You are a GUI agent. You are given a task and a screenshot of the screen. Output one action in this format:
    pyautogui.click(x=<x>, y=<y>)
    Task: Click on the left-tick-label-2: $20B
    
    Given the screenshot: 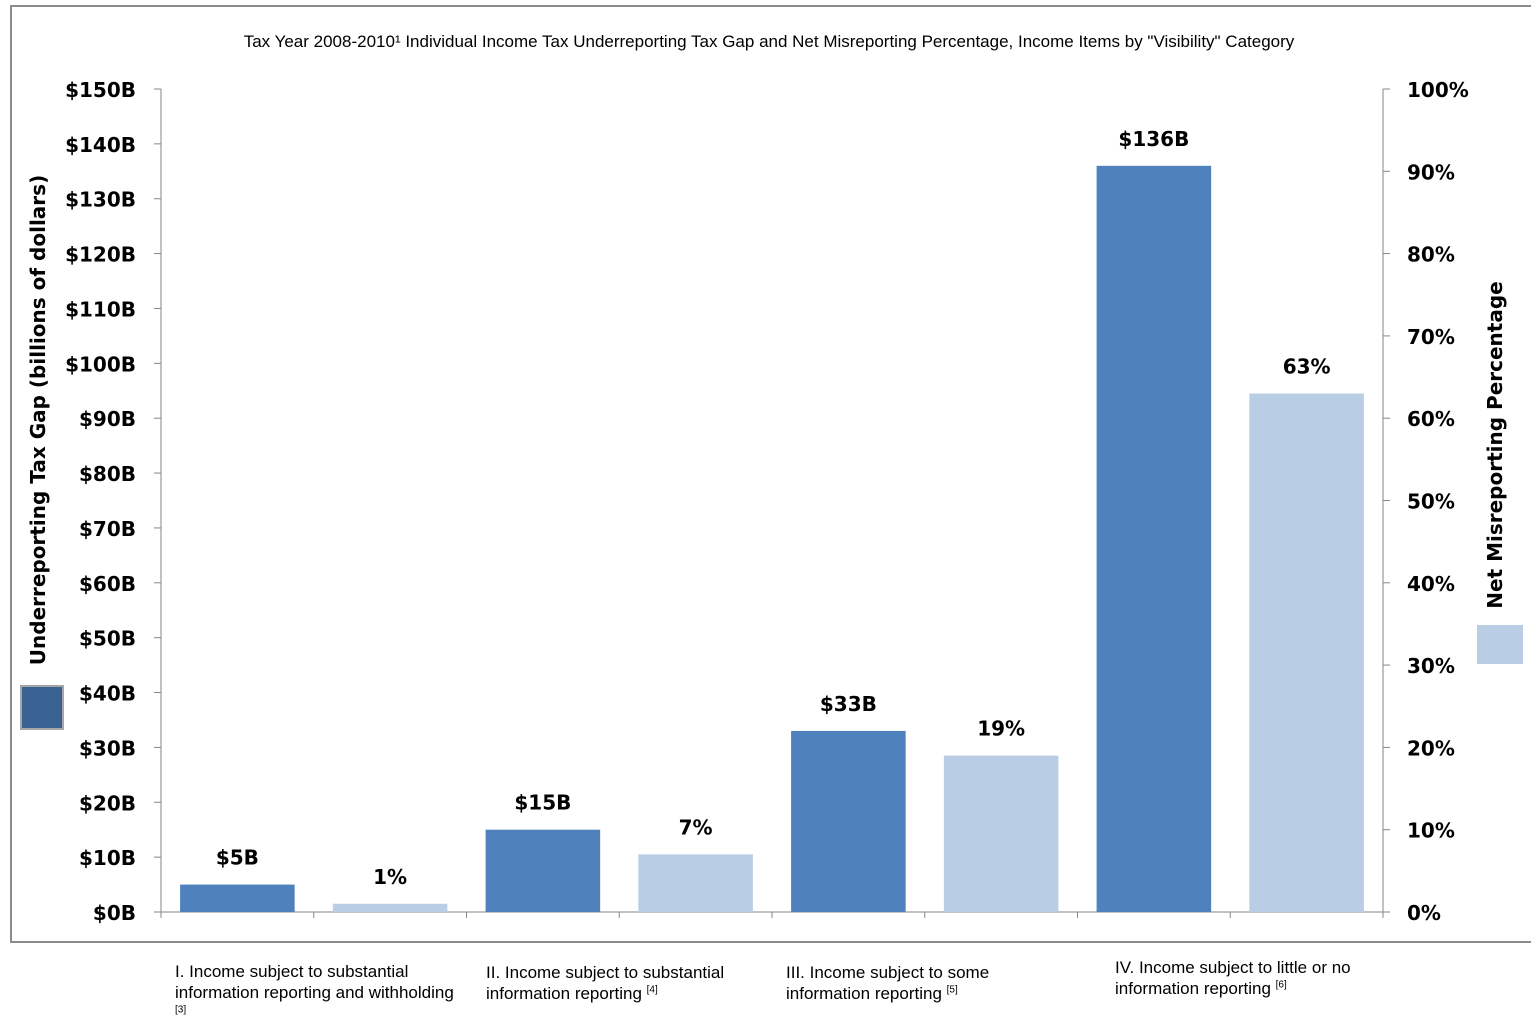 What is the action you would take?
    pyautogui.click(x=107, y=803)
    